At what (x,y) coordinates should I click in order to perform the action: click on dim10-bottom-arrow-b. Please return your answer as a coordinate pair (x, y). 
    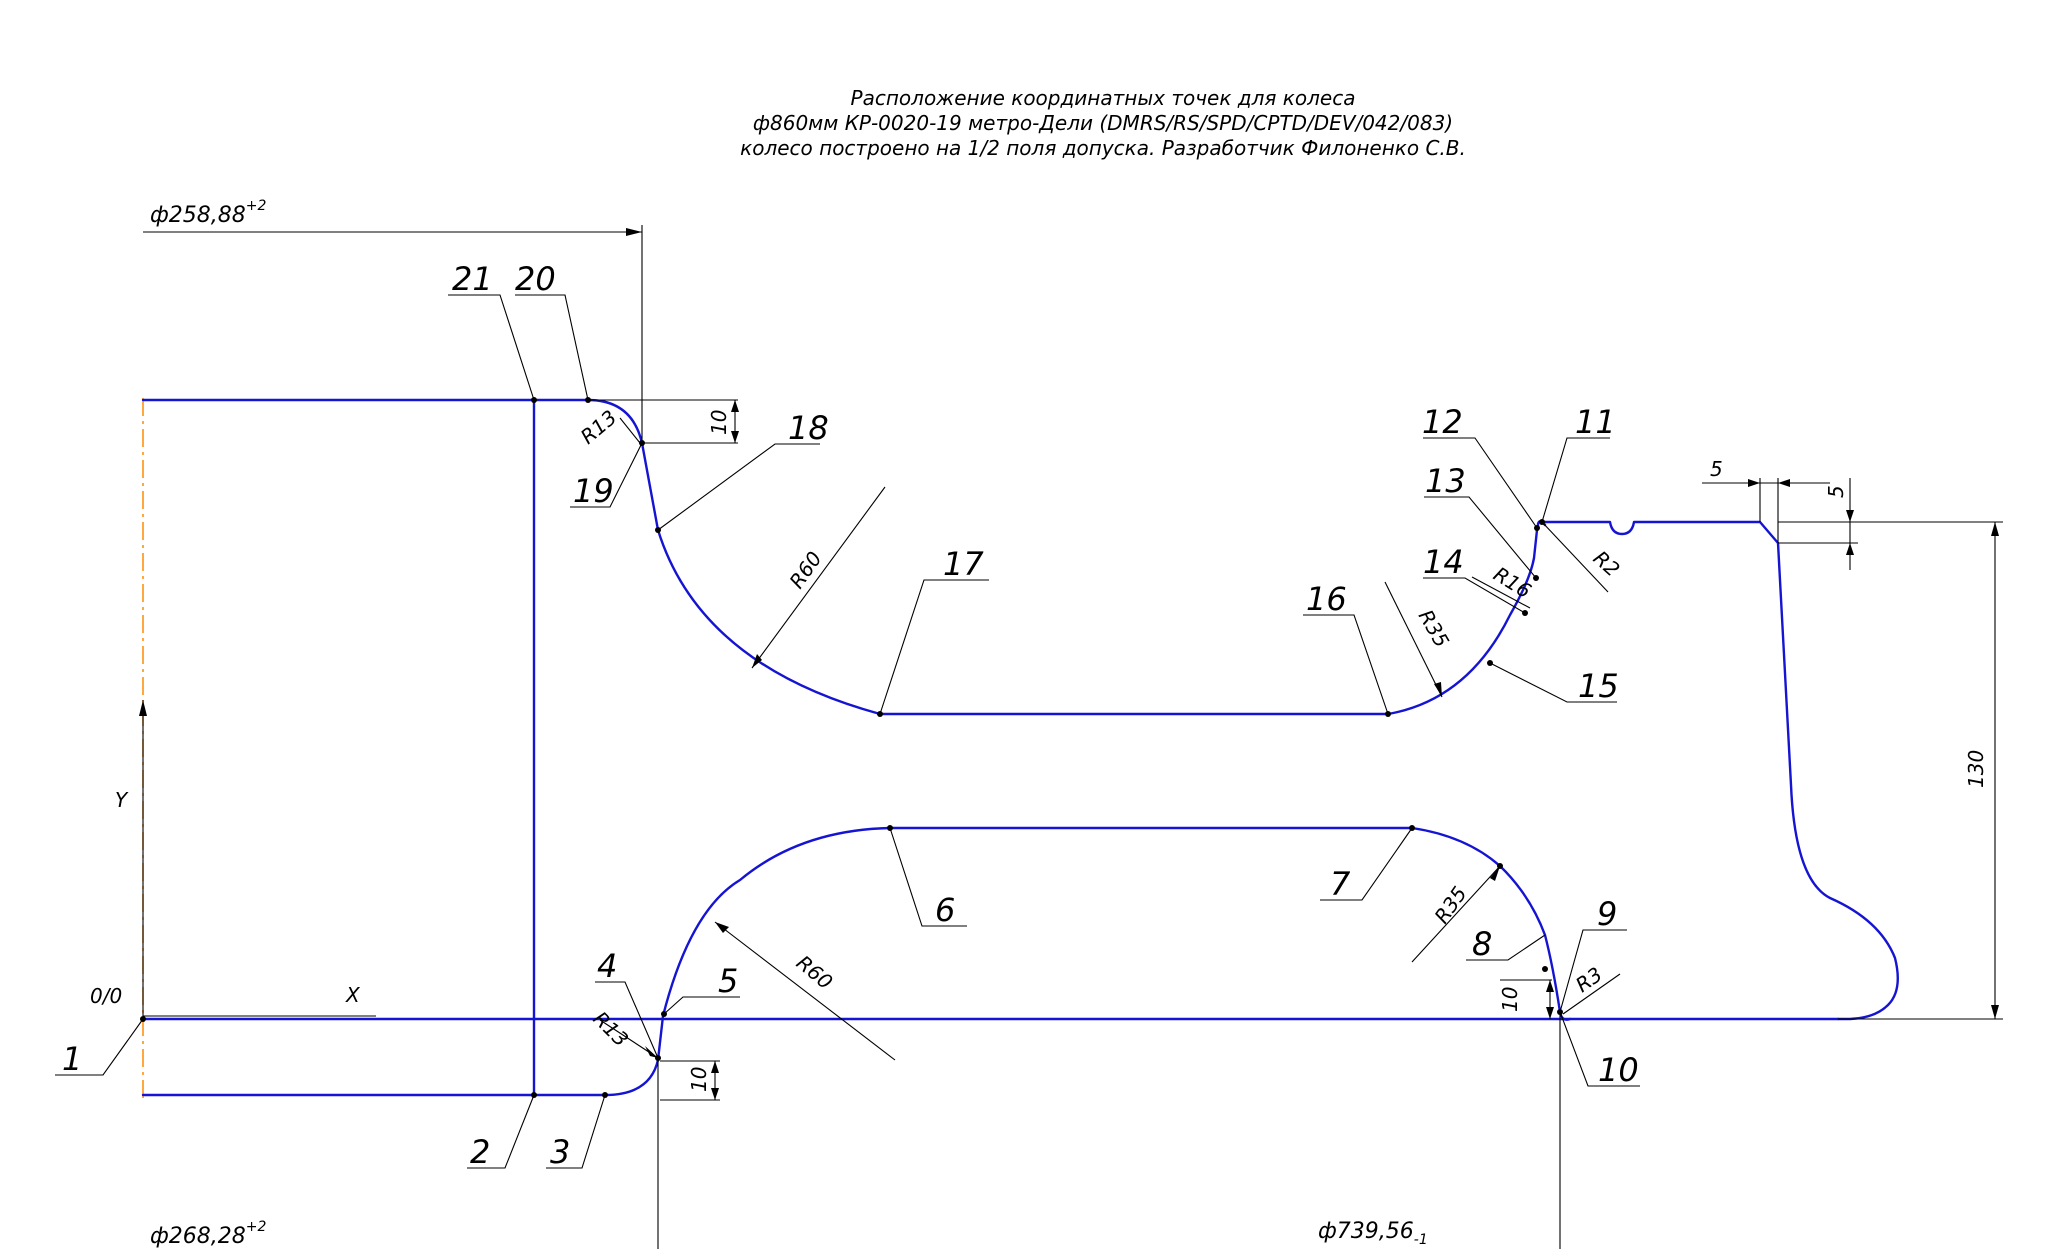
    Looking at the image, I should click on (715, 1094).